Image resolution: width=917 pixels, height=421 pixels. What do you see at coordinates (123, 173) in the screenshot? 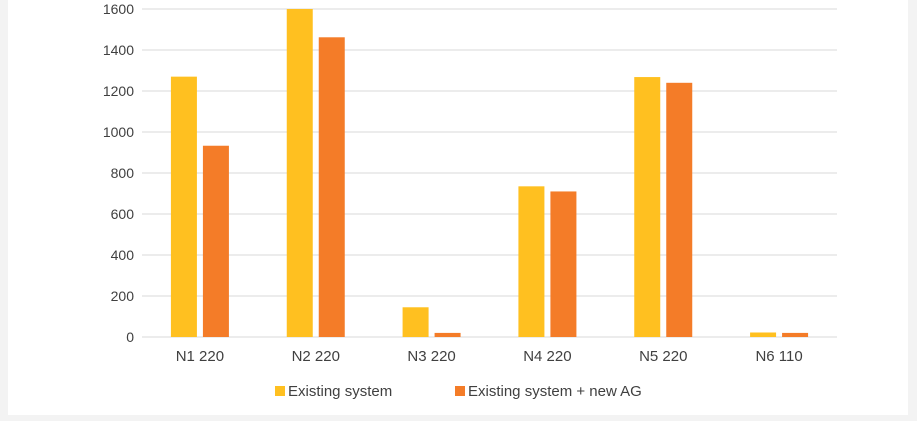
I see `y-tick-label: 800` at bounding box center [123, 173].